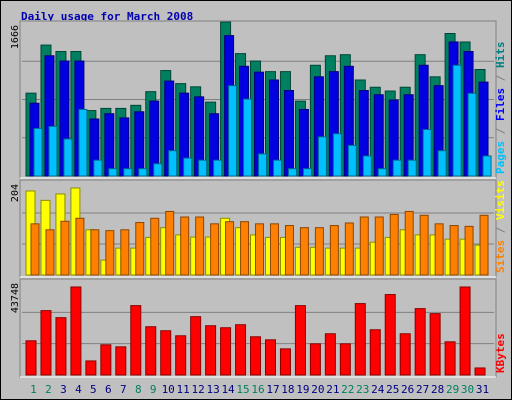 The height and width of the screenshot is (400, 512). I want to click on axis-label-part: /, so click(500, 78).